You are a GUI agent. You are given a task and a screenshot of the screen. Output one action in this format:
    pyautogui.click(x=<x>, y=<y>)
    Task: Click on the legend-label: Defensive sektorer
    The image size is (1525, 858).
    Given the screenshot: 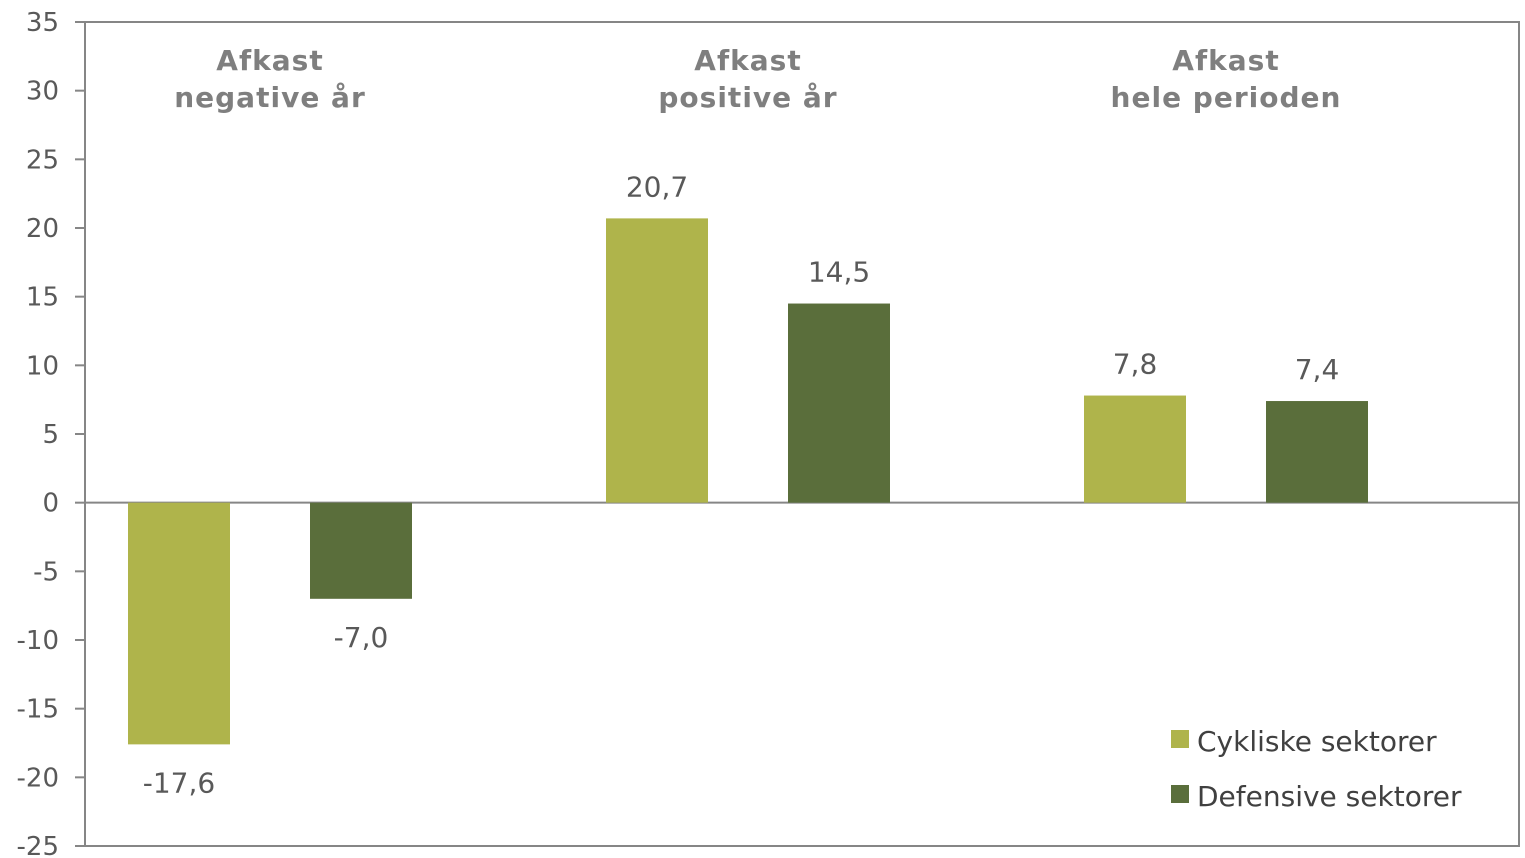 What is the action you would take?
    pyautogui.click(x=1329, y=796)
    